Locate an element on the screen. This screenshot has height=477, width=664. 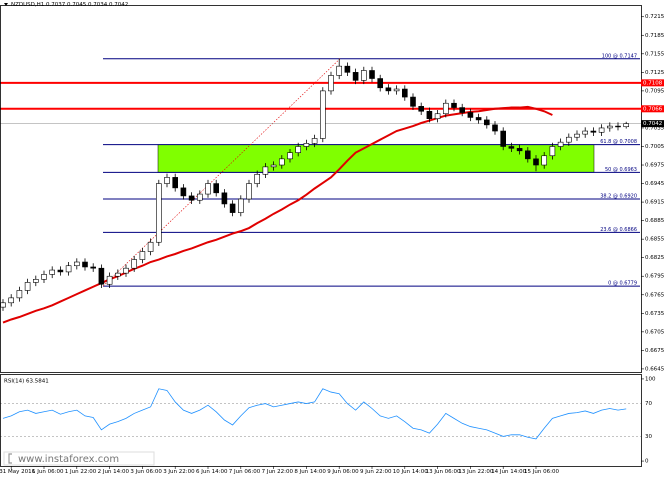
x-tick-label: 7 Jun 22:00 is located at coordinates (278, 472).